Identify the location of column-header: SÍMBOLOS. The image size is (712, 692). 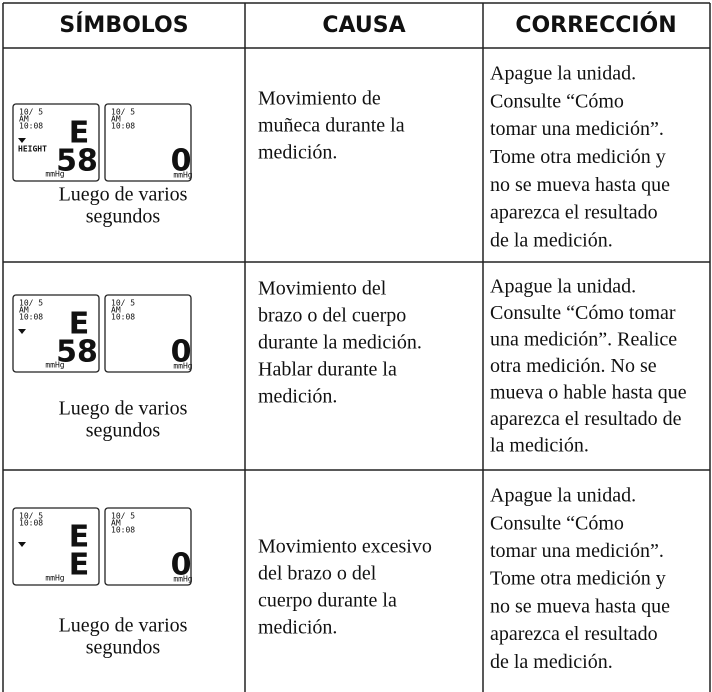
(123, 25).